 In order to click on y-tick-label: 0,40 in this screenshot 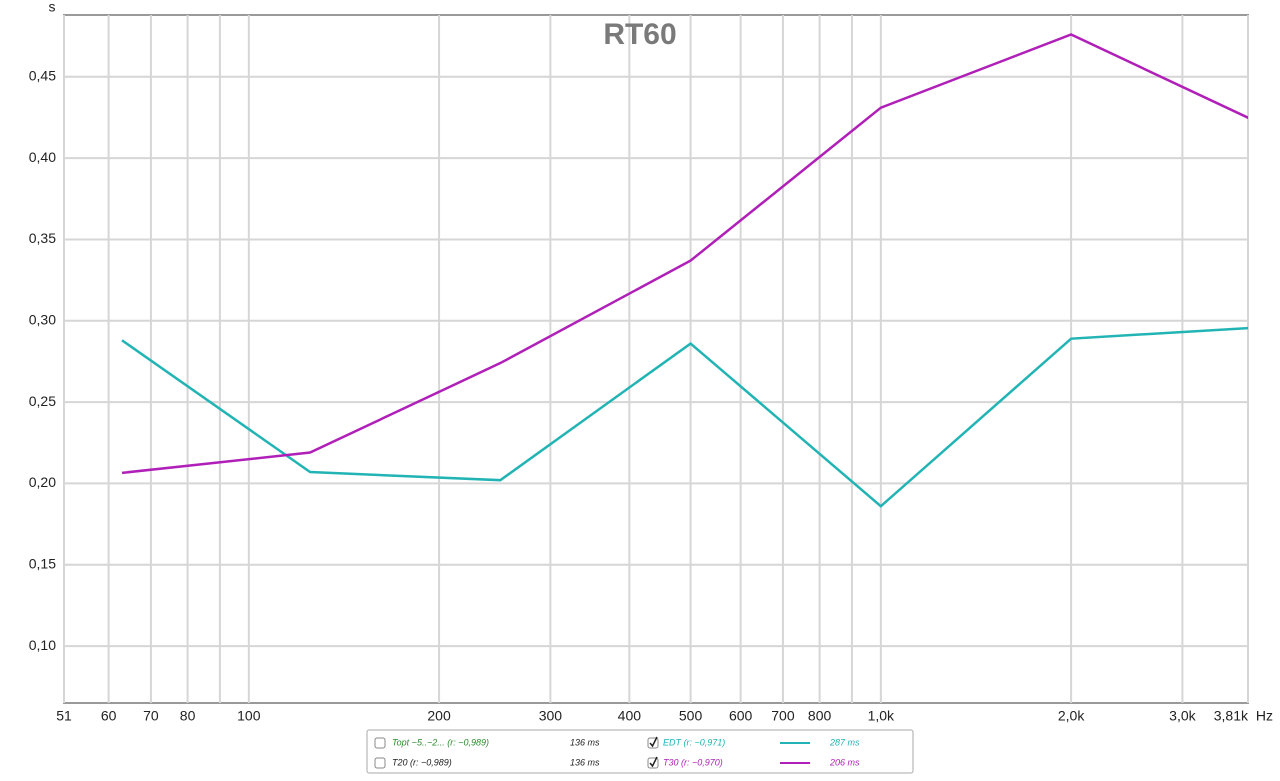, I will do `click(42, 157)`.